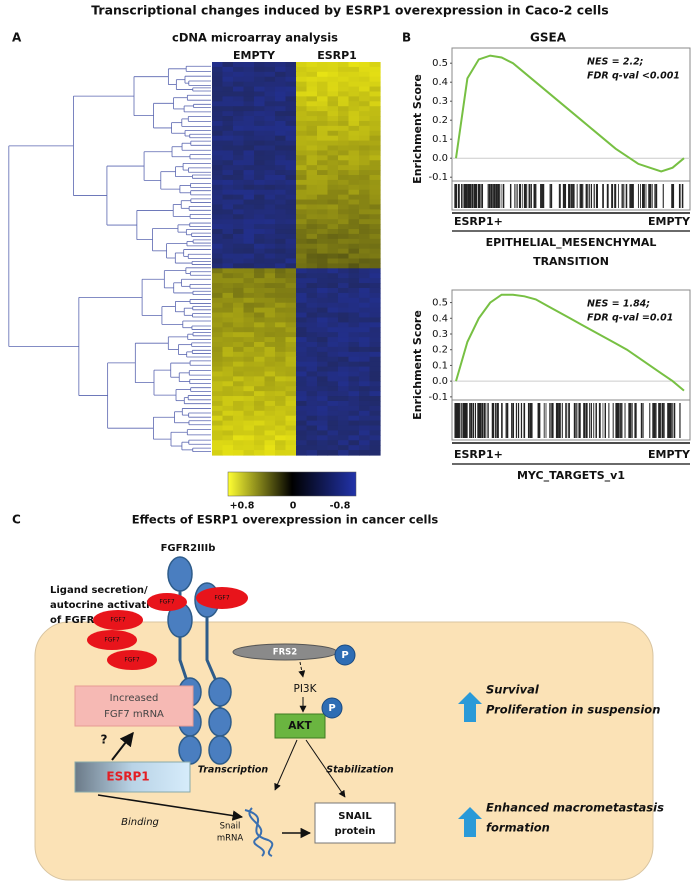 The image size is (700, 895). Describe the element at coordinates (478, 221) in the screenshot. I see `end-label: ESRP1+` at that location.